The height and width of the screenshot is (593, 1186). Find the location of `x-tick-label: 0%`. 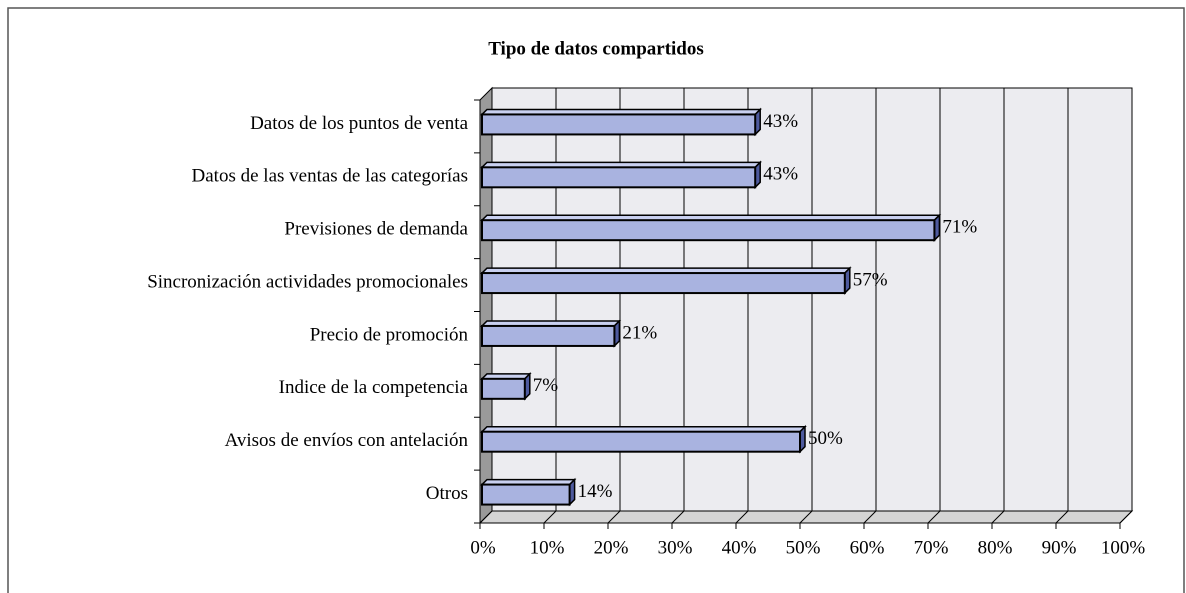

x-tick-label: 0% is located at coordinates (483, 547).